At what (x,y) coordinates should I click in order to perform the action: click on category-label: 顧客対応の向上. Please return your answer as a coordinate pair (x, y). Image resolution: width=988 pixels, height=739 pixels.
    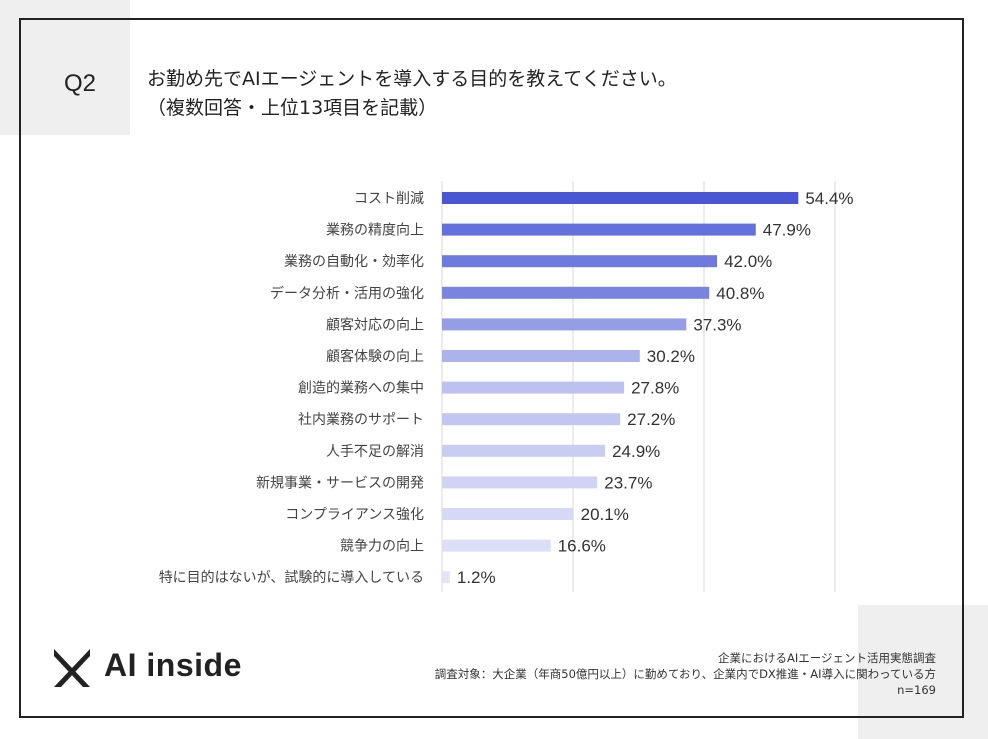
    Looking at the image, I should click on (375, 324).